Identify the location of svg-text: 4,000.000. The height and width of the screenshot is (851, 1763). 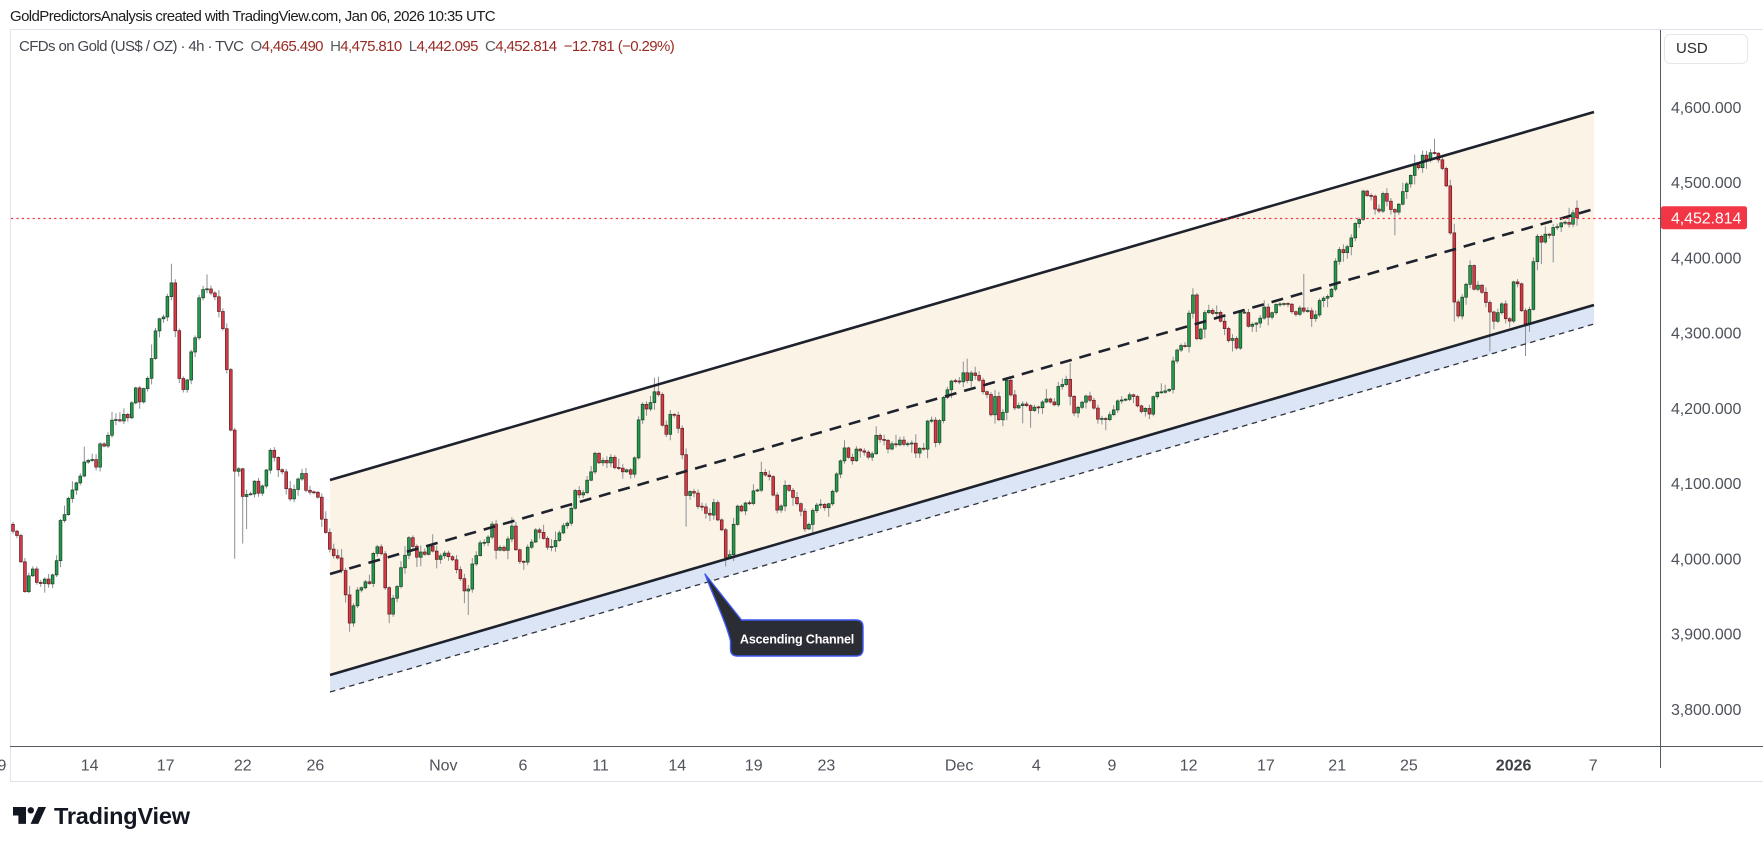
(1706, 559).